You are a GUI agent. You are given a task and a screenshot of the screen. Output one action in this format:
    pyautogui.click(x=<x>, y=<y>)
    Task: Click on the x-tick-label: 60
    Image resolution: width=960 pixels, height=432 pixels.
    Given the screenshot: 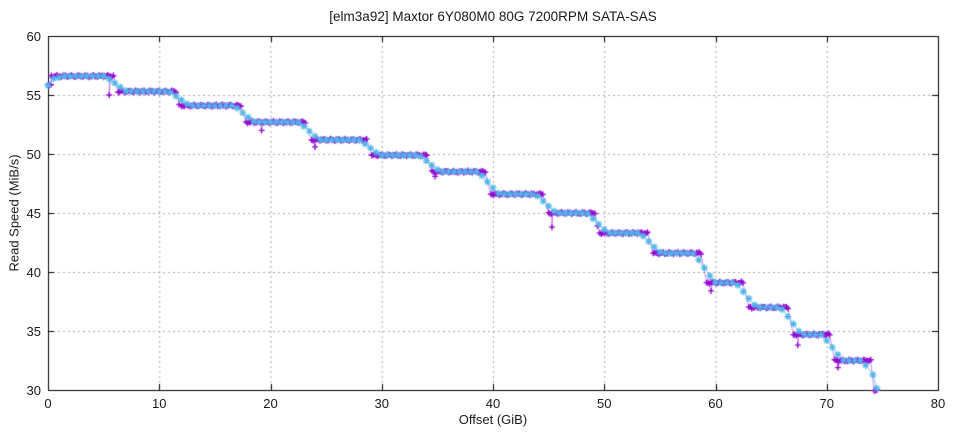 What is the action you would take?
    pyautogui.click(x=715, y=403)
    